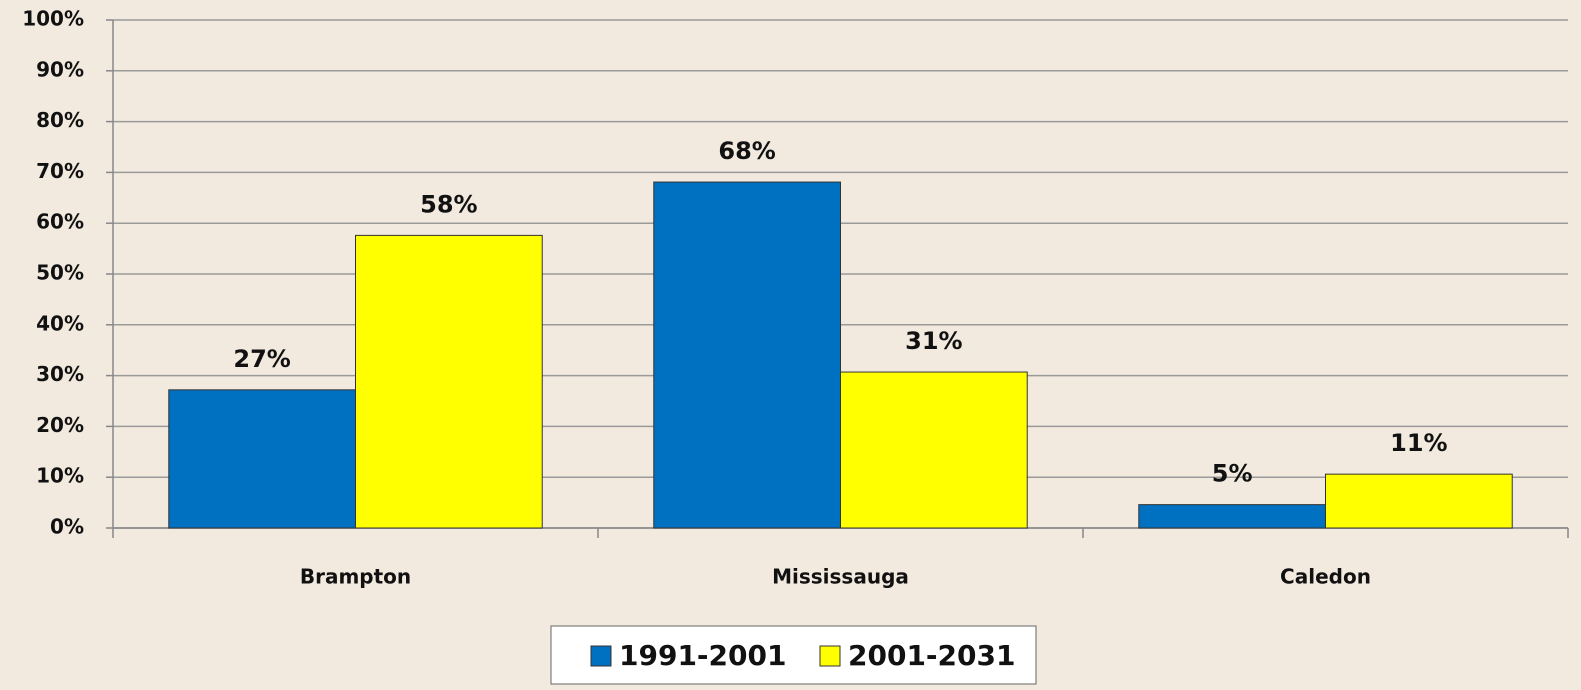 Image resolution: width=1581 pixels, height=690 pixels. I want to click on value-label: 58%, so click(448, 204).